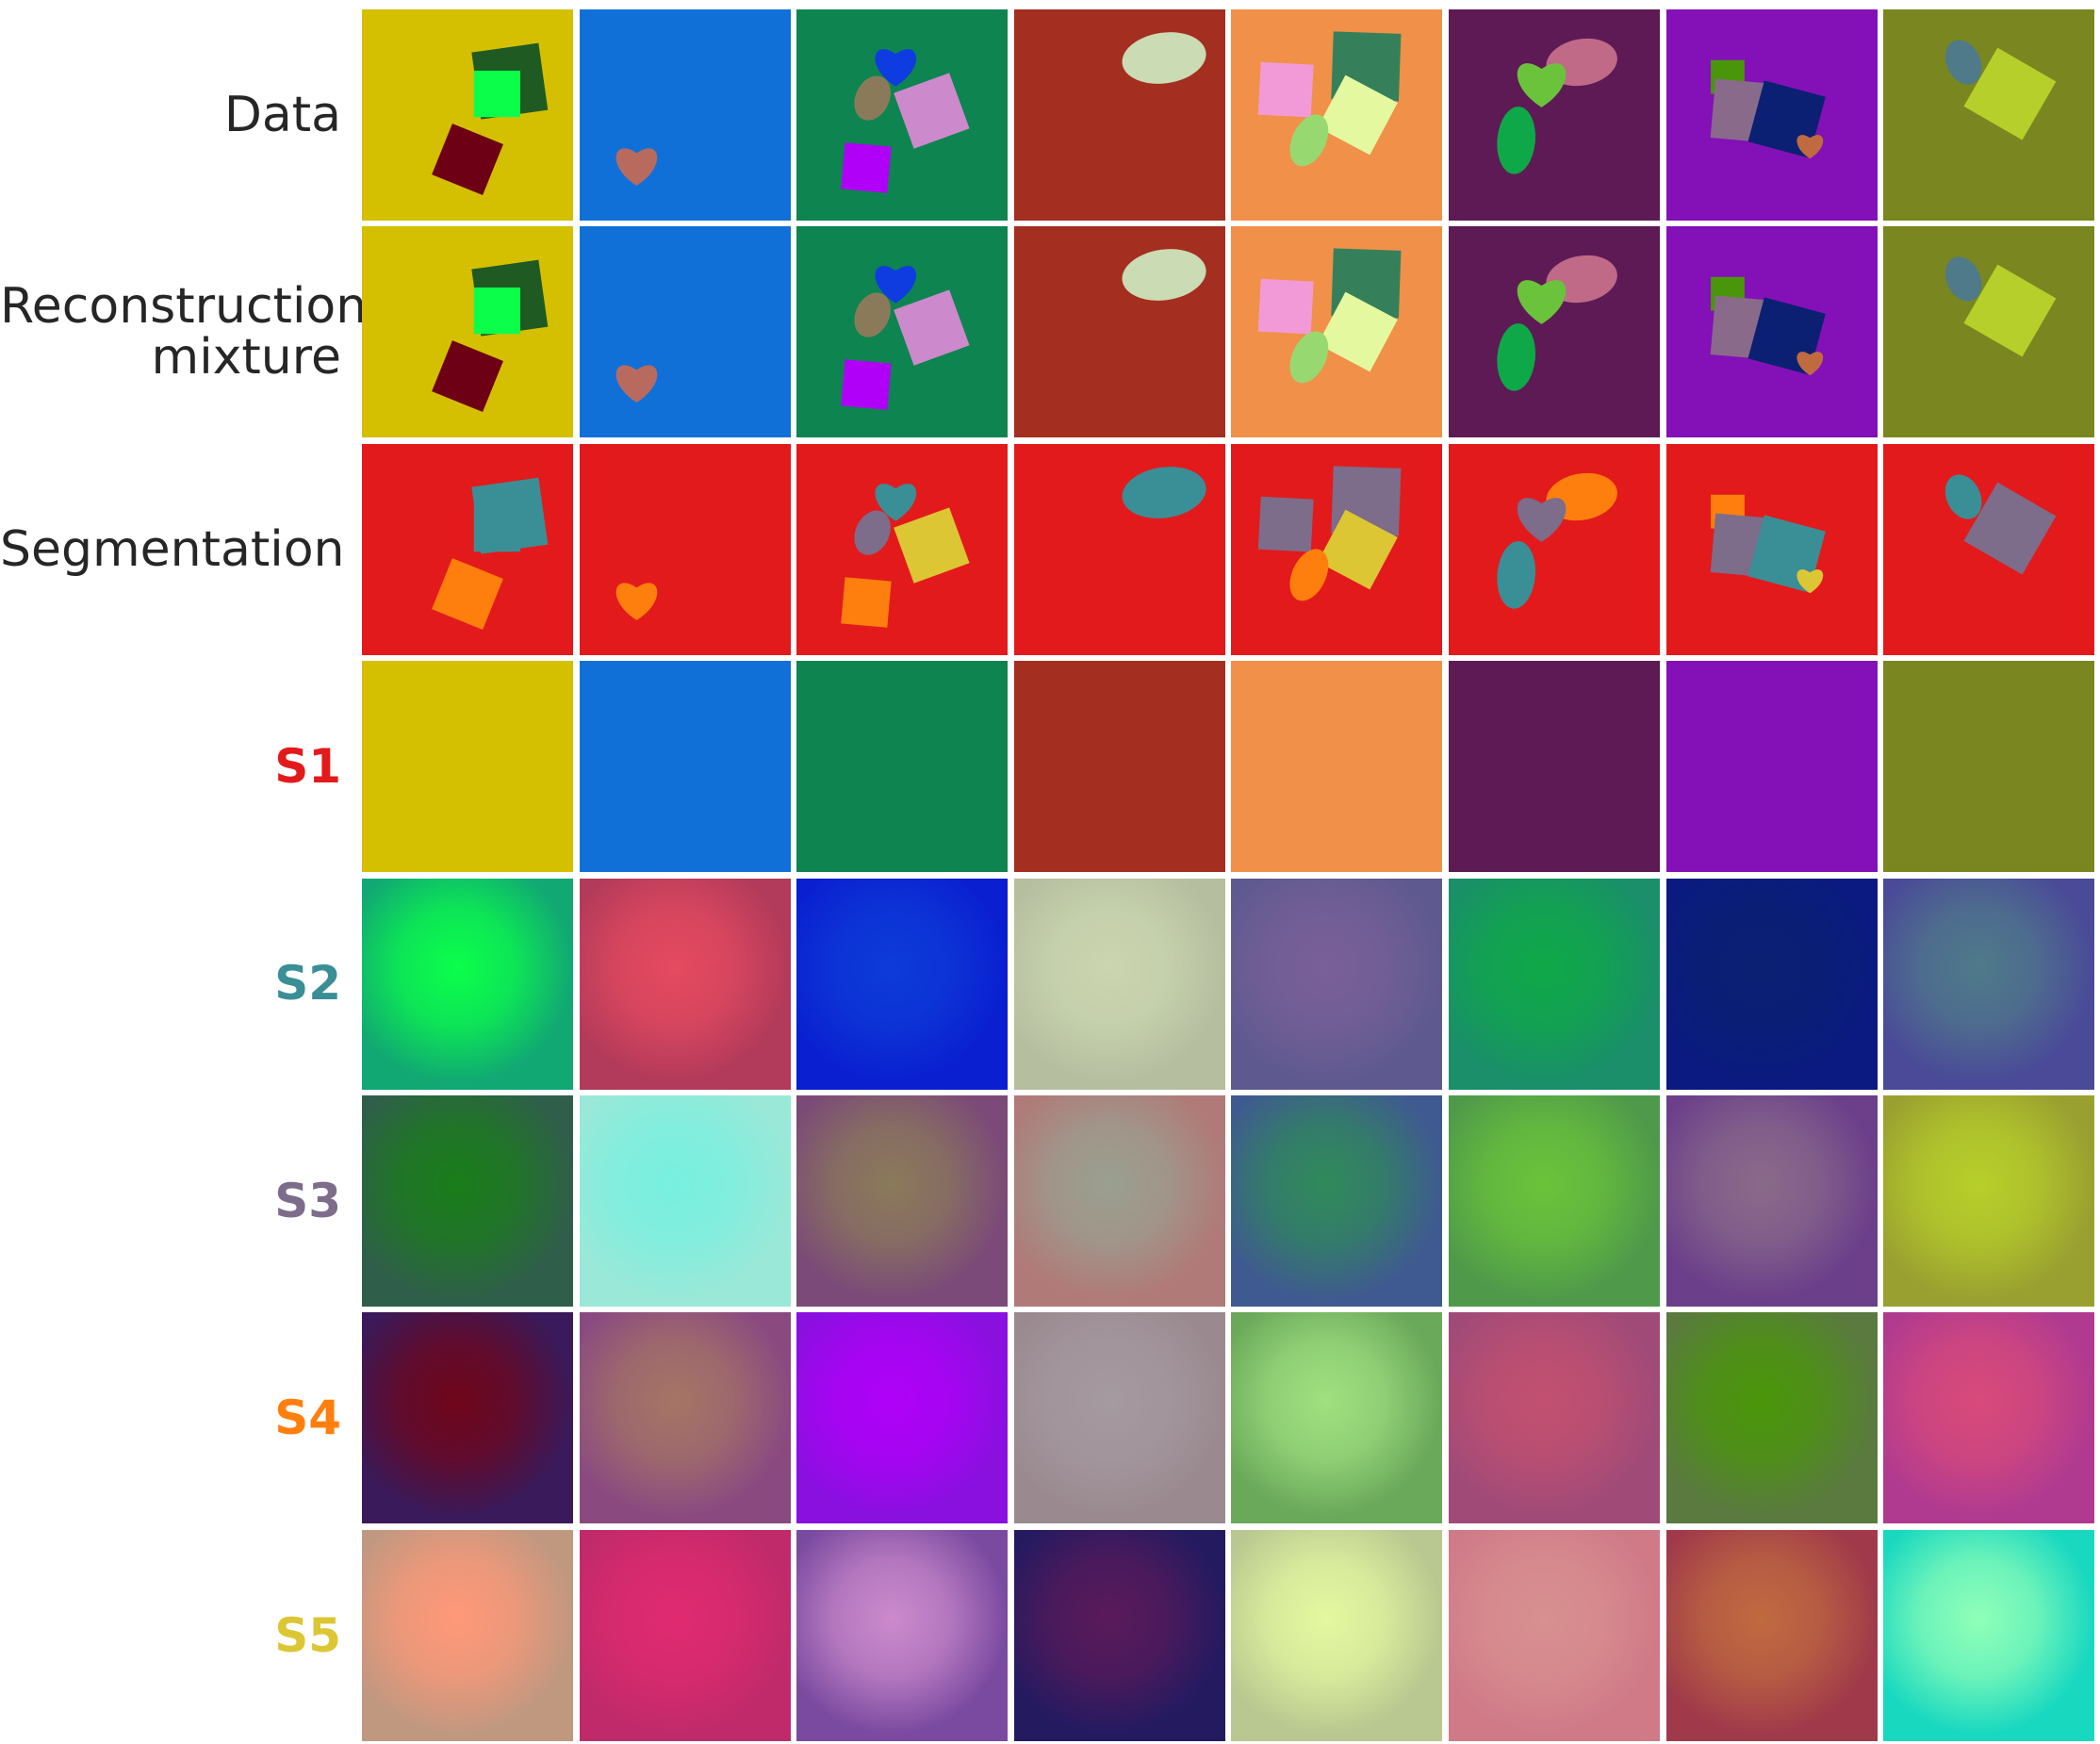 This screenshot has height=1744, width=2100. What do you see at coordinates (307, 1635) in the screenshot?
I see `row-label-s5: S5` at bounding box center [307, 1635].